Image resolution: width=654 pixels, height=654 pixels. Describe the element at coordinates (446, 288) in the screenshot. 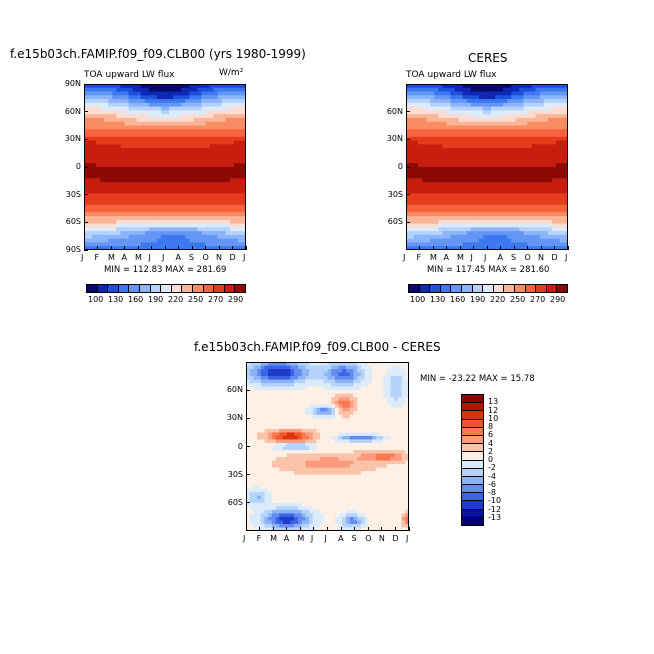

I see `colorbar-swatch` at that location.